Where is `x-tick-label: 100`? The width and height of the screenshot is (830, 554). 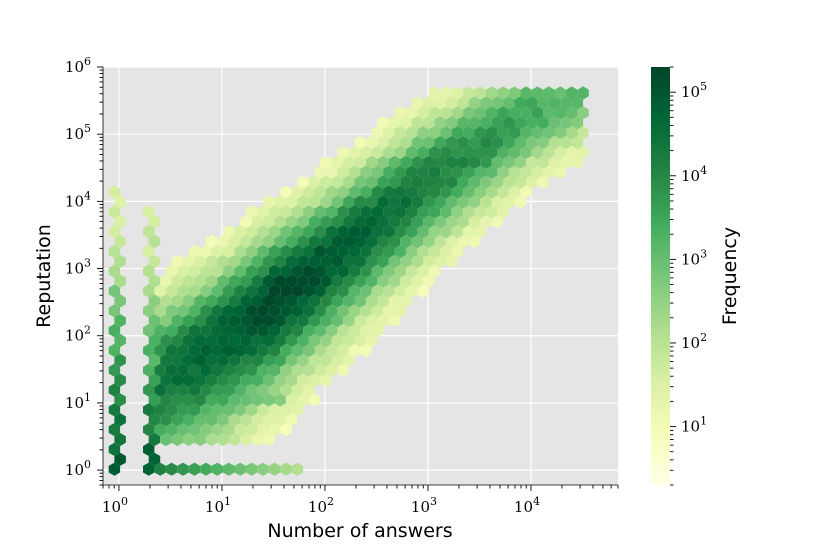 x-tick-label: 100 is located at coordinates (115, 505).